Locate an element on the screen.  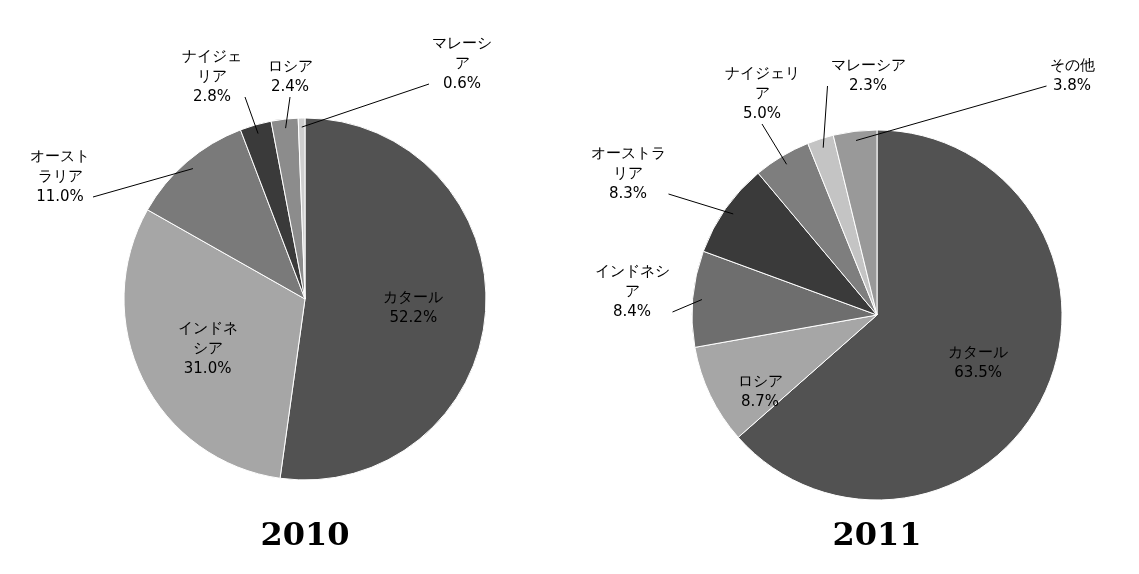
data-label: 8.4% is located at coordinates (632, 311).